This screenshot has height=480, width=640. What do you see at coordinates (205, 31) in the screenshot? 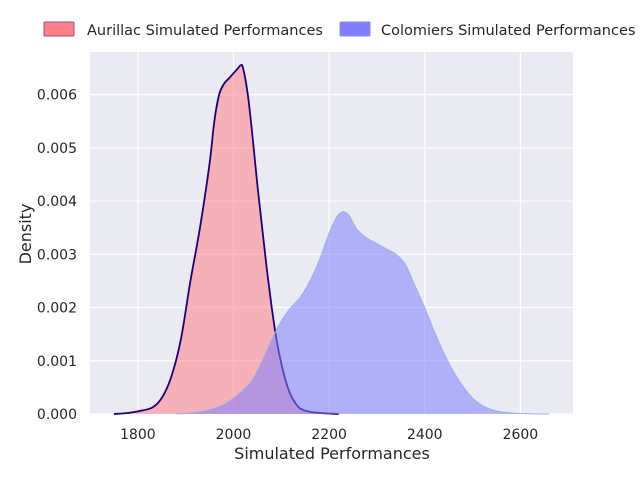
I see `legend-label-aurillac: Aurillac Simulated Performances` at bounding box center [205, 31].